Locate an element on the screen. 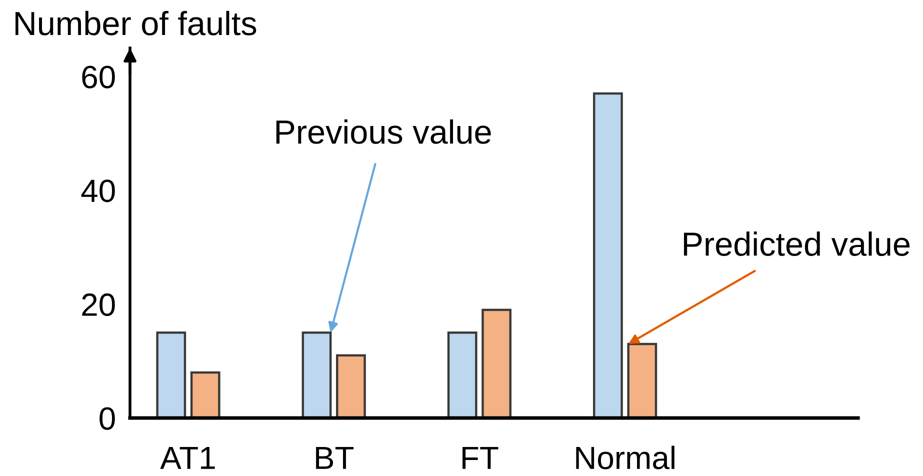 This screenshot has width=923, height=476. x-tick-label: BT is located at coordinates (335, 457).